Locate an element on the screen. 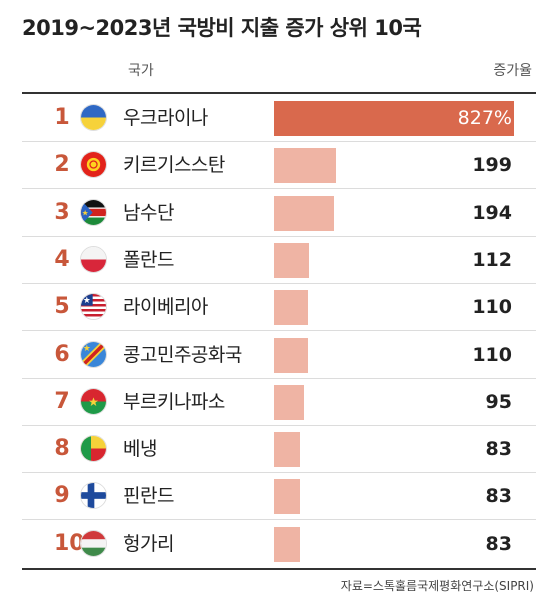  bar-row: 5 라이베리아 110 is located at coordinates (279, 308).